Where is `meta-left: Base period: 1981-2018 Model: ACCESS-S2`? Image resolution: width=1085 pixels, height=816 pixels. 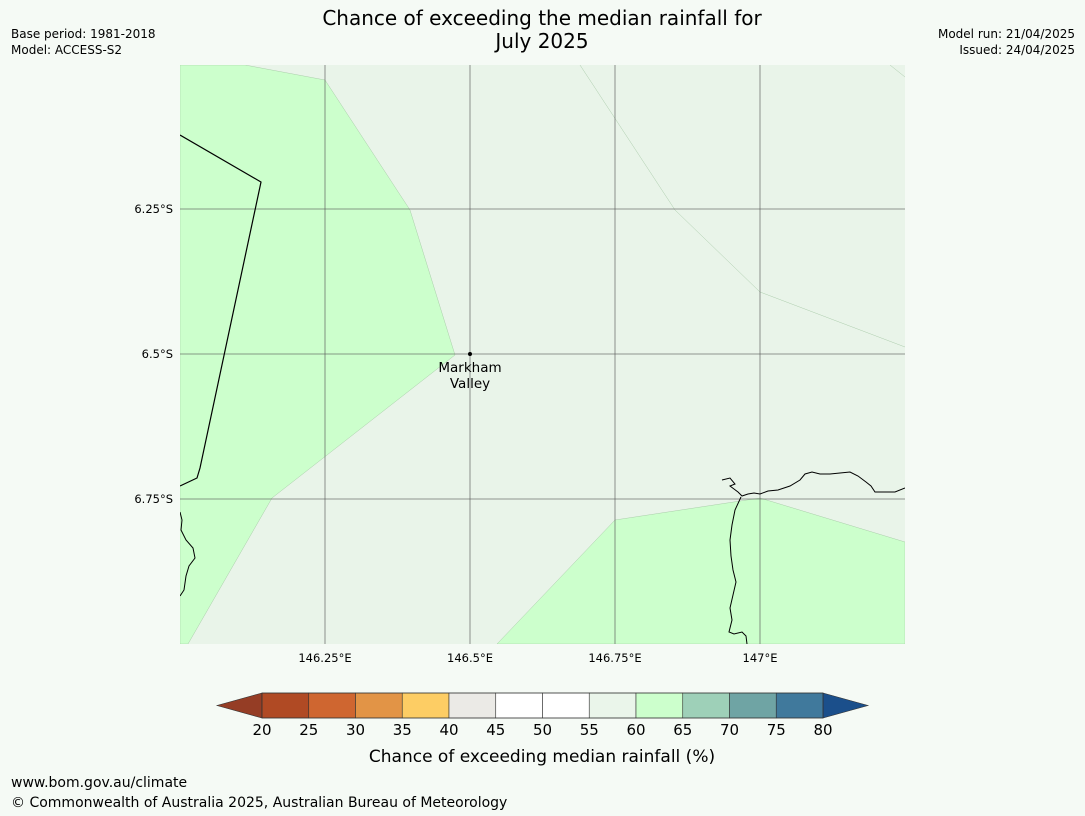 meta-left: Base period: 1981-2018 Model: ACCESS-S2 is located at coordinates (83, 42).